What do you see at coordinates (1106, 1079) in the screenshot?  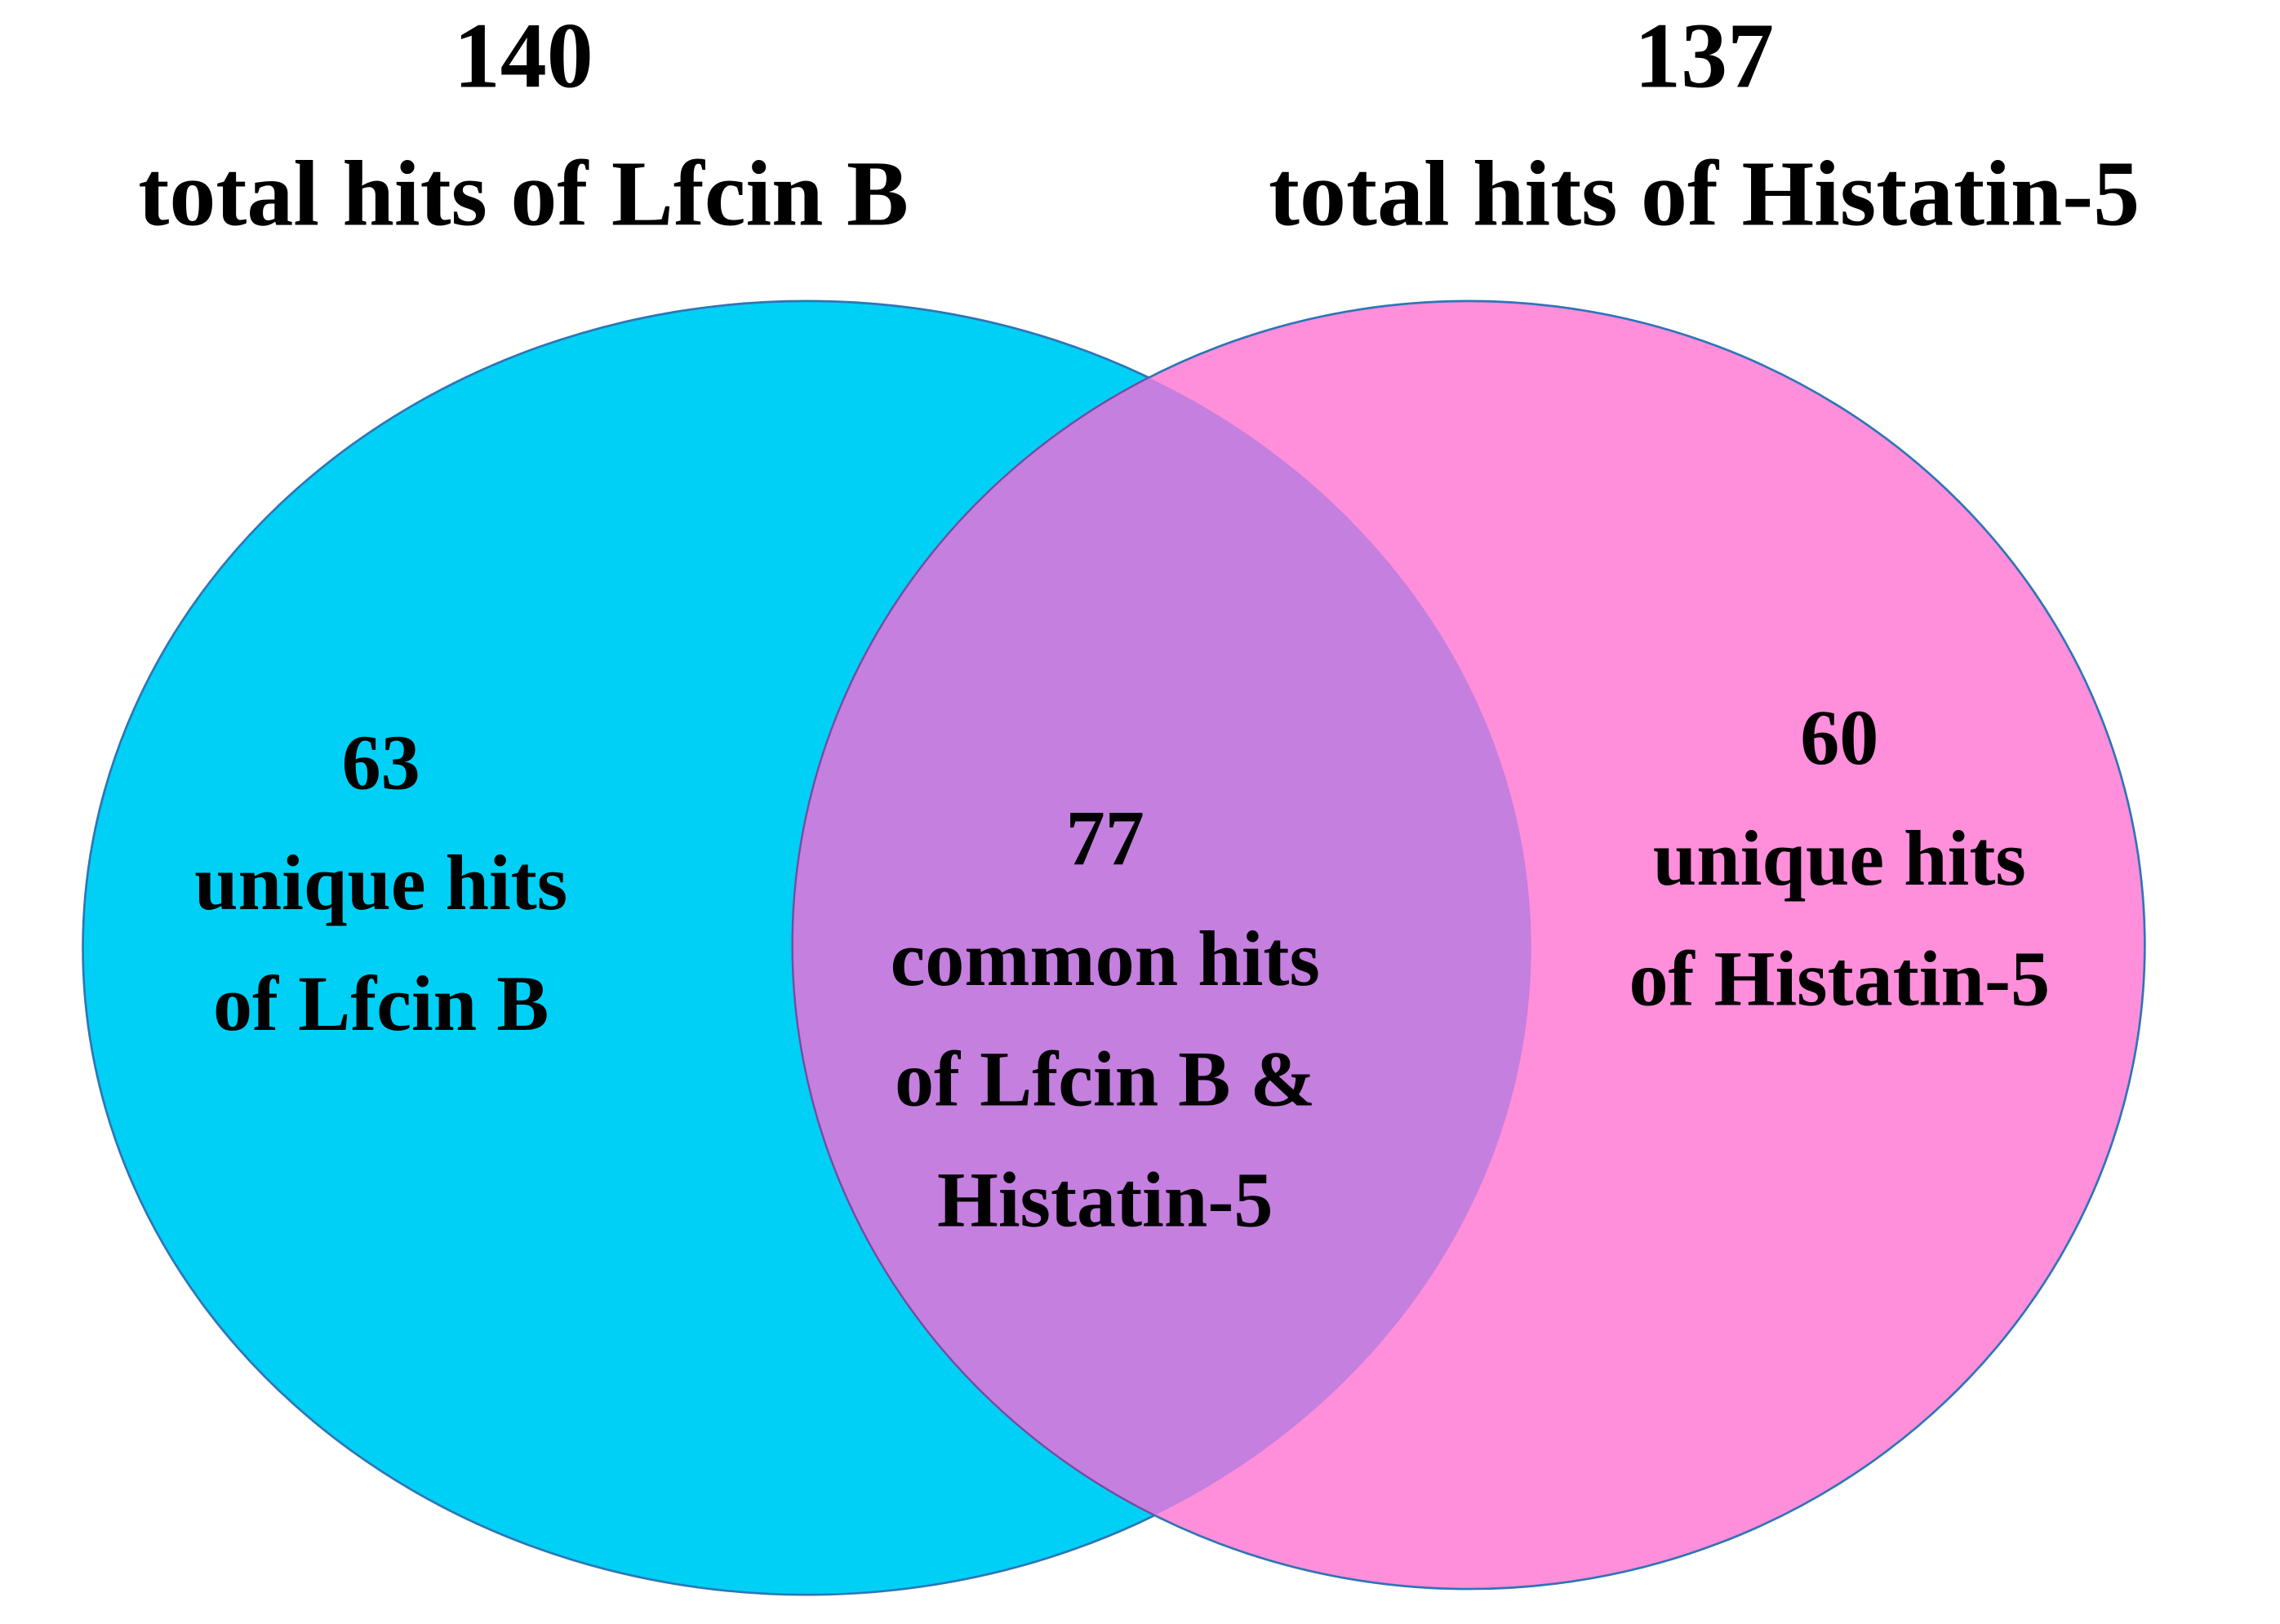 I see `common-label: of Lfcin B &` at bounding box center [1106, 1079].